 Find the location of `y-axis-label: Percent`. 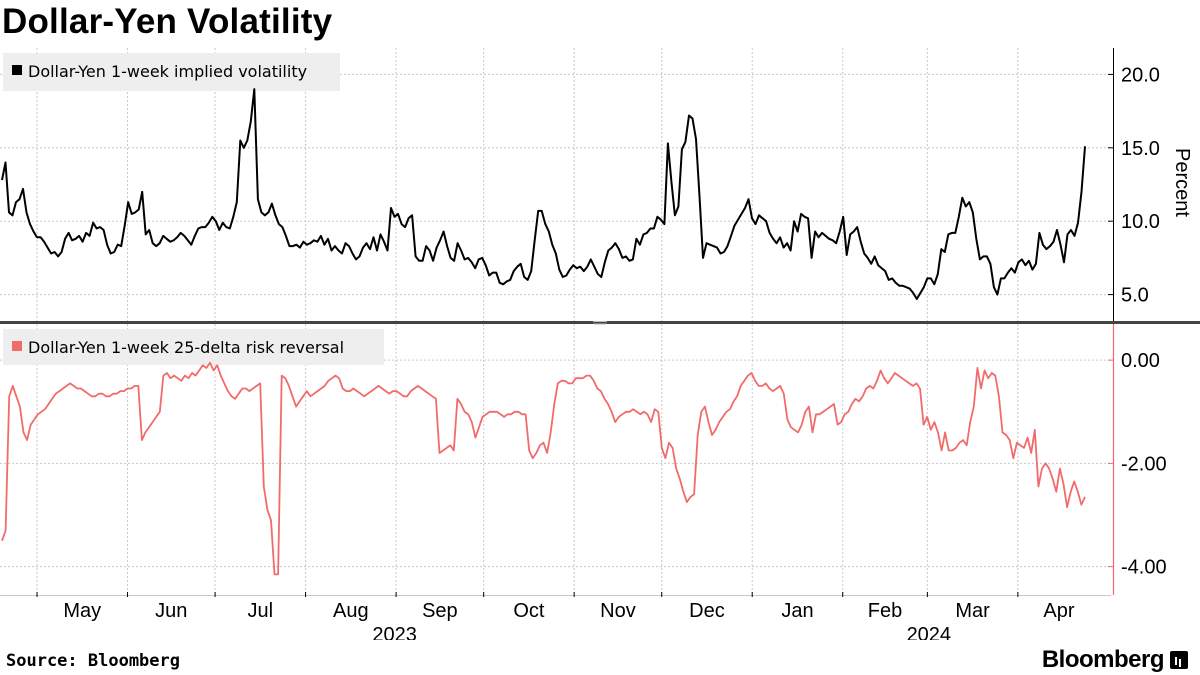

y-axis-label: Percent is located at coordinates (1182, 182).